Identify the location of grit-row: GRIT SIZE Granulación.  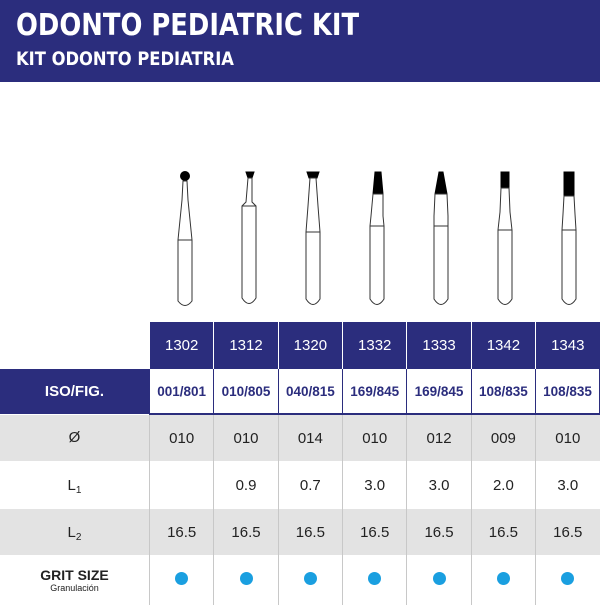
(300, 580).